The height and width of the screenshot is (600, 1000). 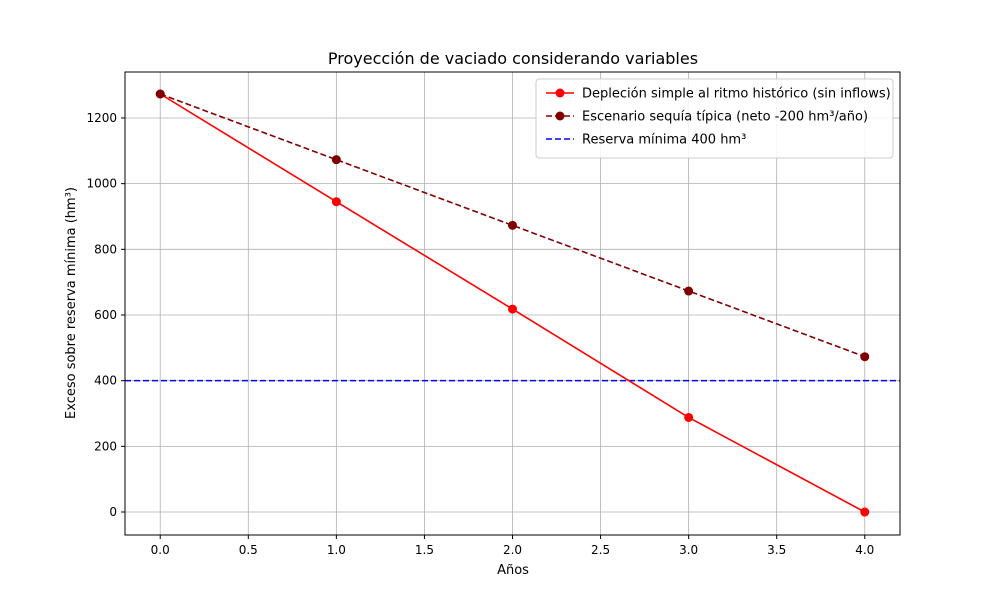 What do you see at coordinates (776, 550) in the screenshot?
I see `x-tick-label: 3.5` at bounding box center [776, 550].